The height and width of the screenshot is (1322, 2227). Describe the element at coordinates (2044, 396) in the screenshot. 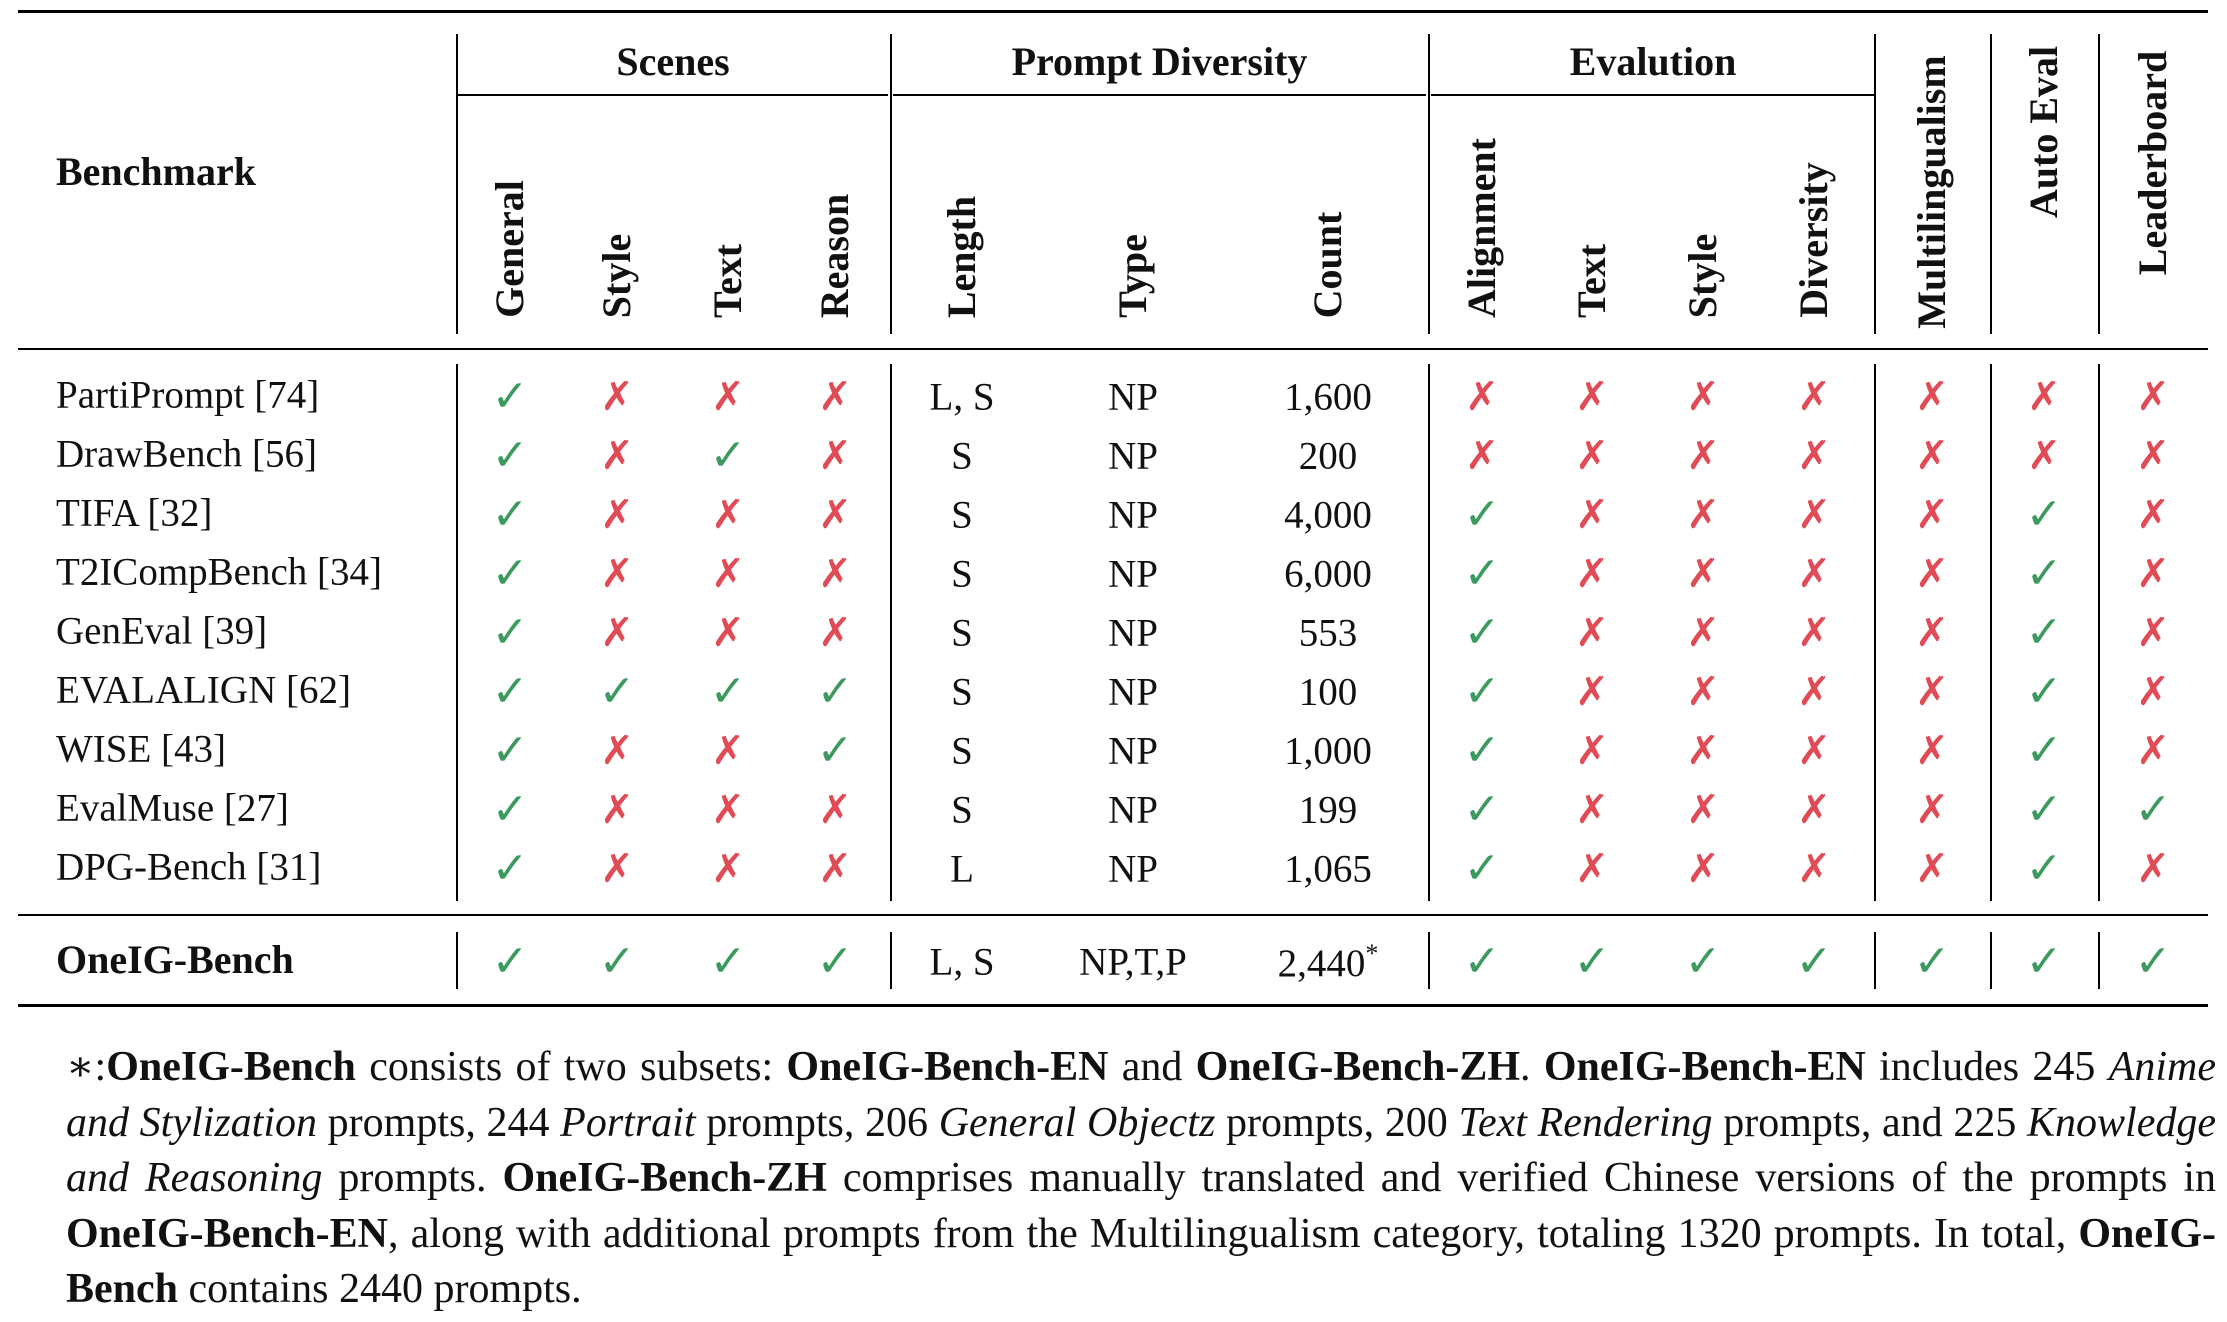

I see `cell-partiprompt-74-auto-eval: ✗` at that location.